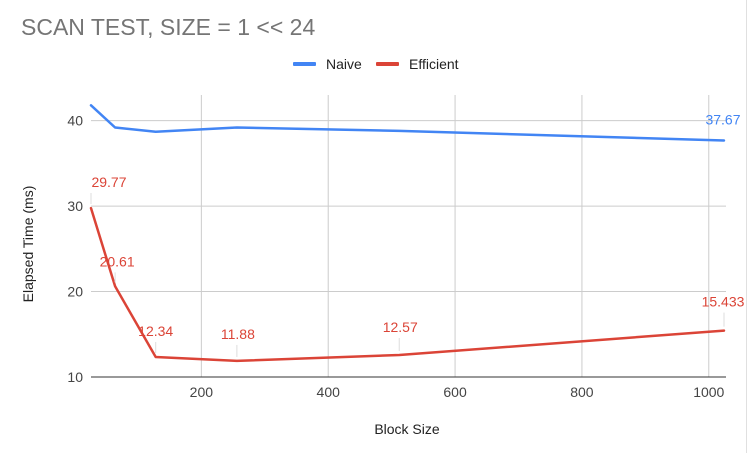 This screenshot has height=453, width=753. Describe the element at coordinates (108, 182) in the screenshot. I see `data-label-efficient: 29.77` at that location.